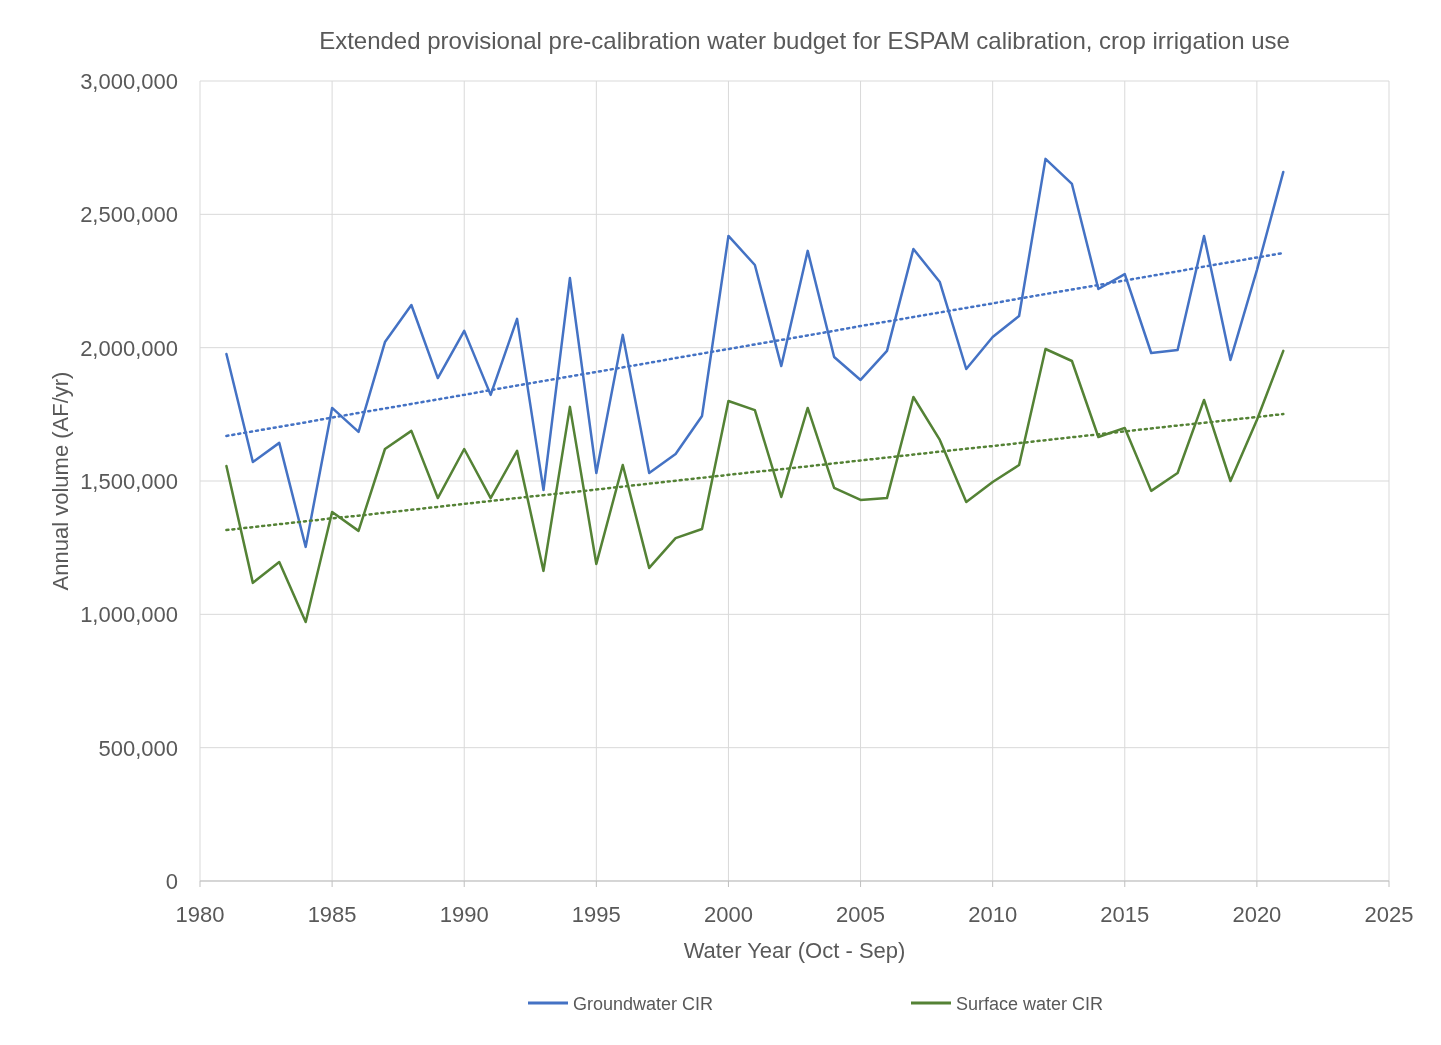  I want to click on x-tick-label: 1990, so click(464, 914).